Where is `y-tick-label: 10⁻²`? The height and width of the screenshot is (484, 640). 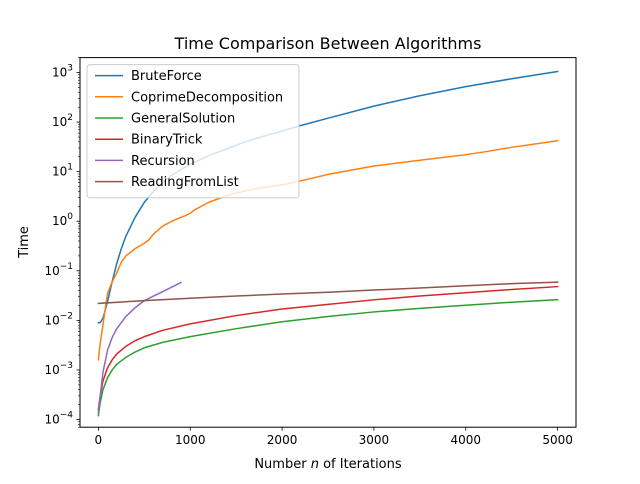
y-tick-label: 10⁻² is located at coordinates (58, 319).